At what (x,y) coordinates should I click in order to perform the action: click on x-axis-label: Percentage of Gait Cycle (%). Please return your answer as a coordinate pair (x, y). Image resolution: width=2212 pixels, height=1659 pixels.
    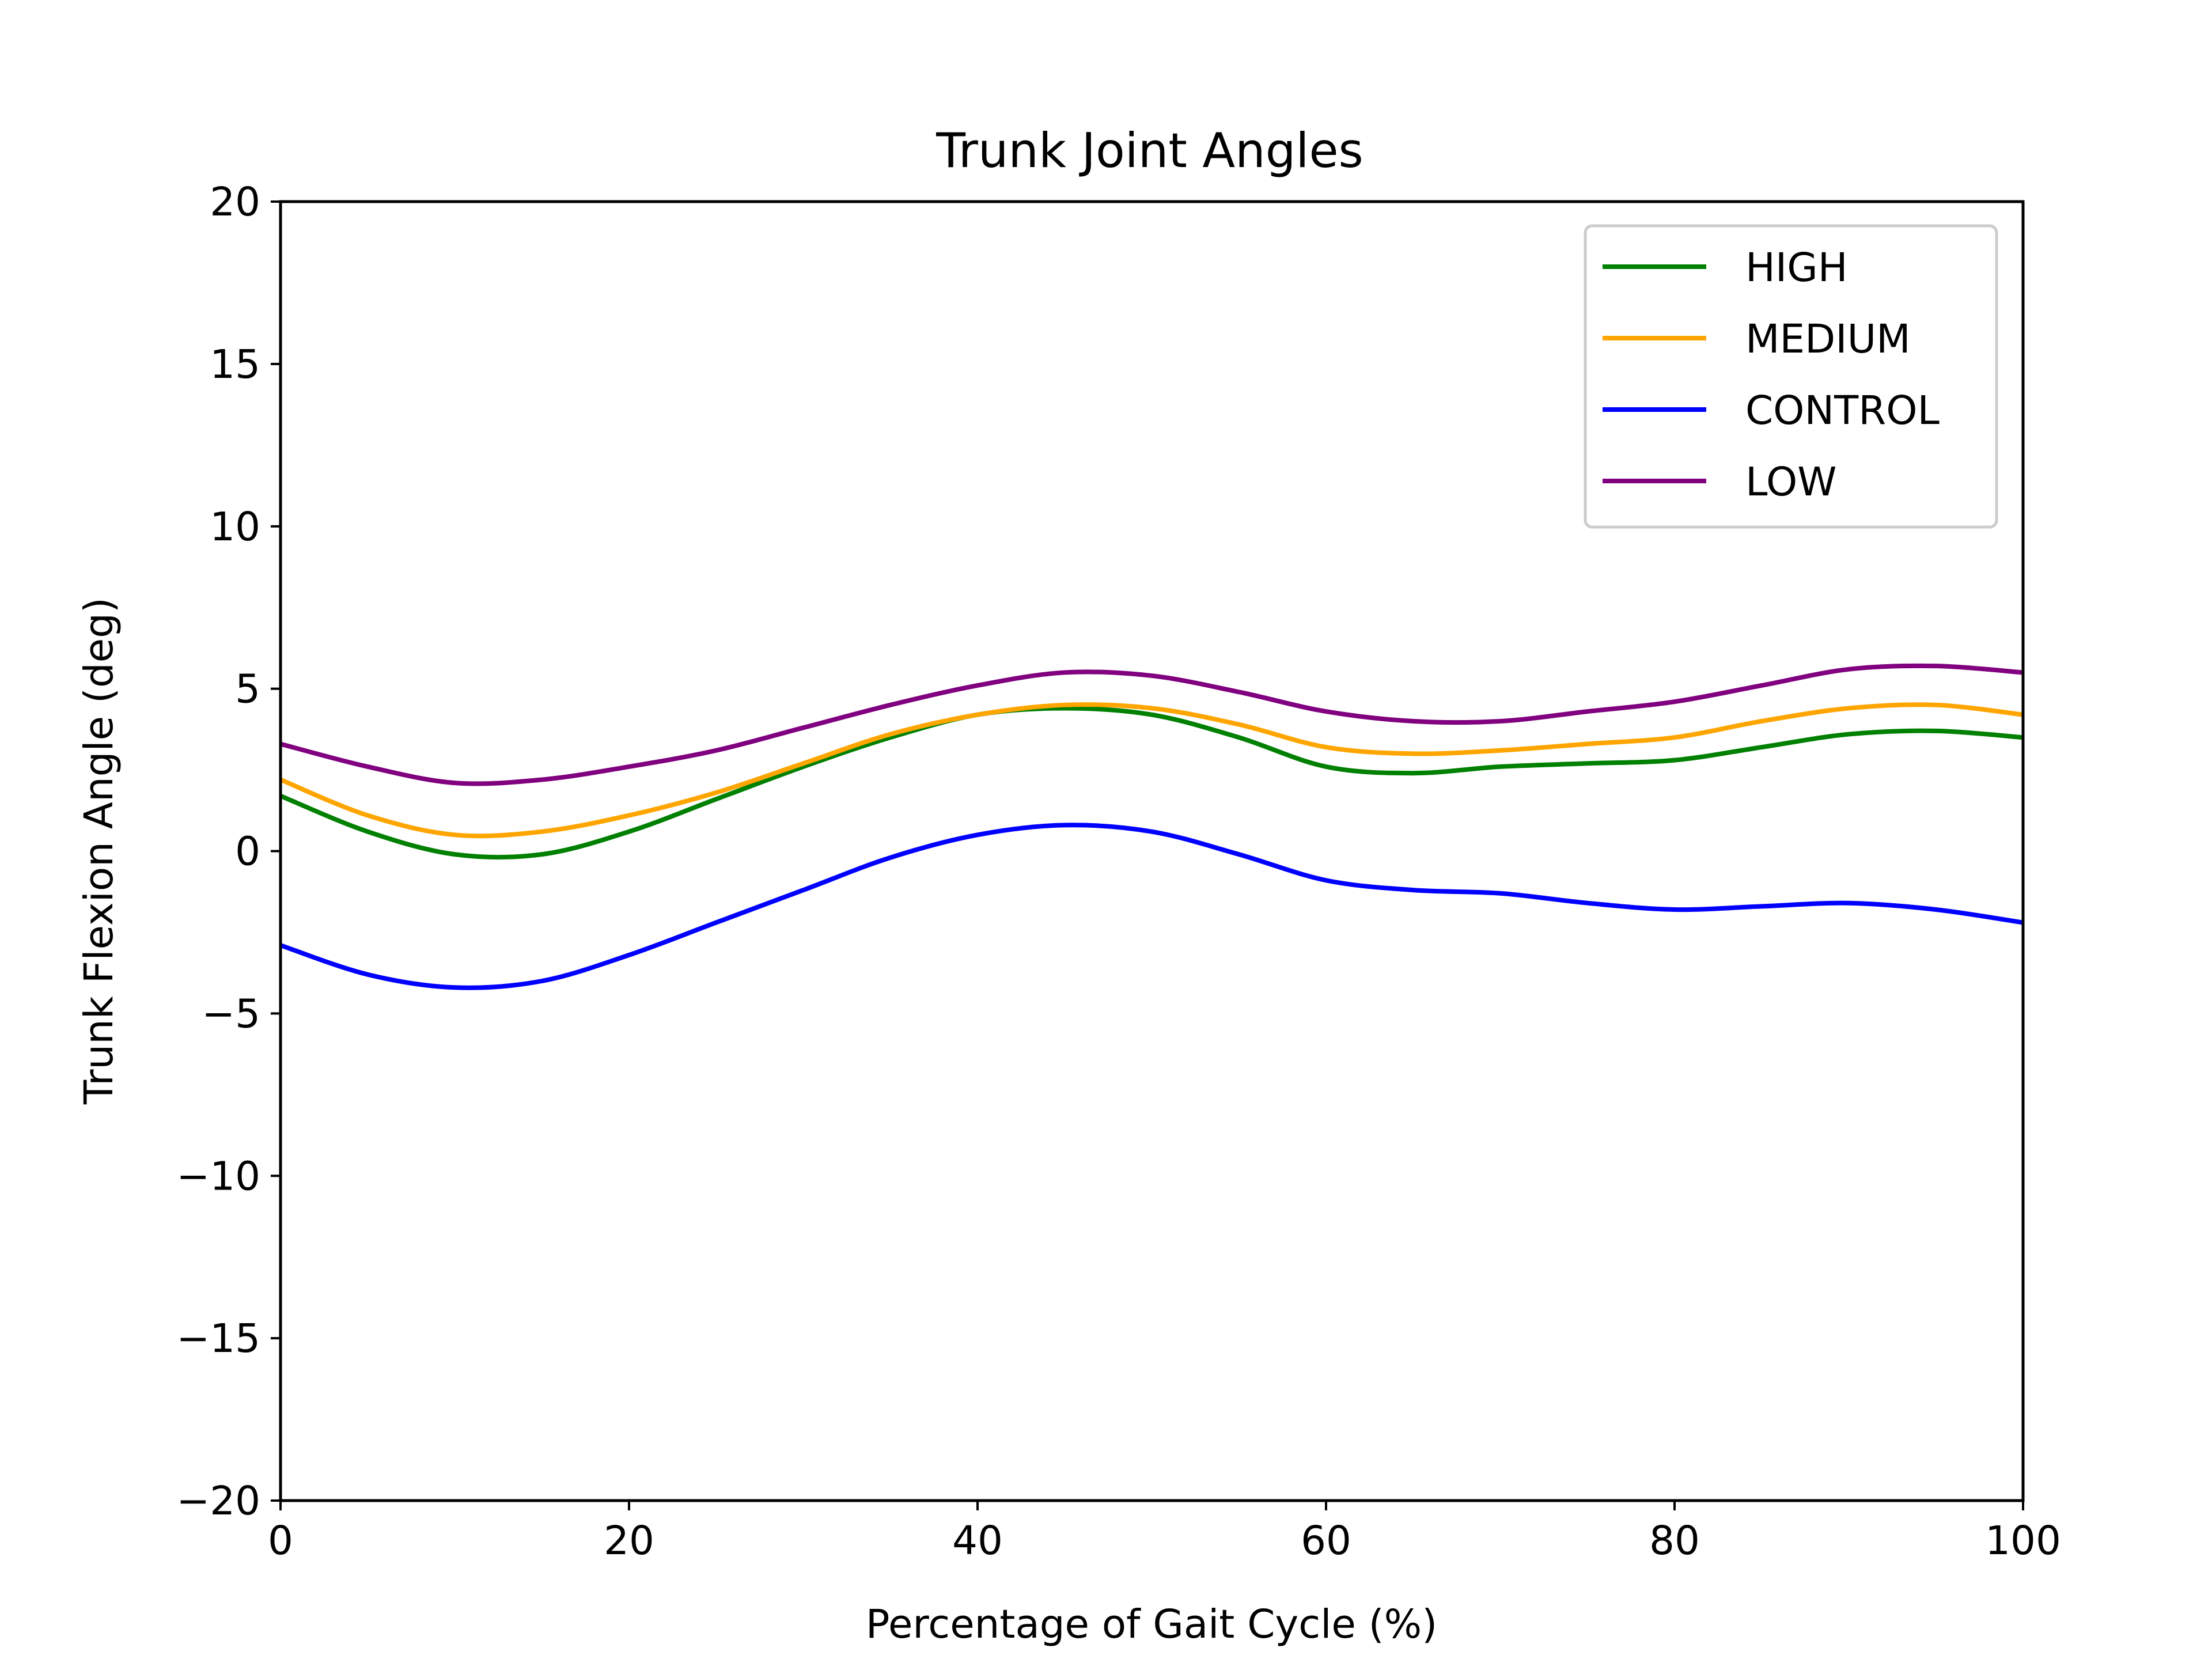
    Looking at the image, I should click on (1151, 1624).